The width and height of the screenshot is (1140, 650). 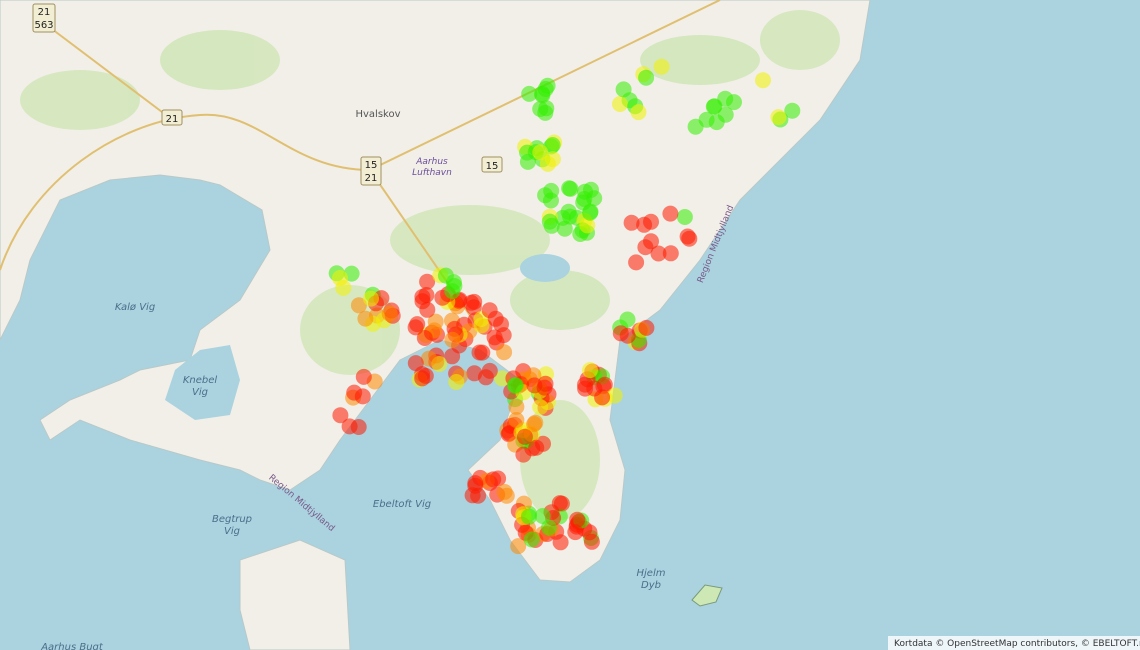 What do you see at coordinates (432, 173) in the screenshot?
I see `airport-label: Lufthavn` at bounding box center [432, 173].